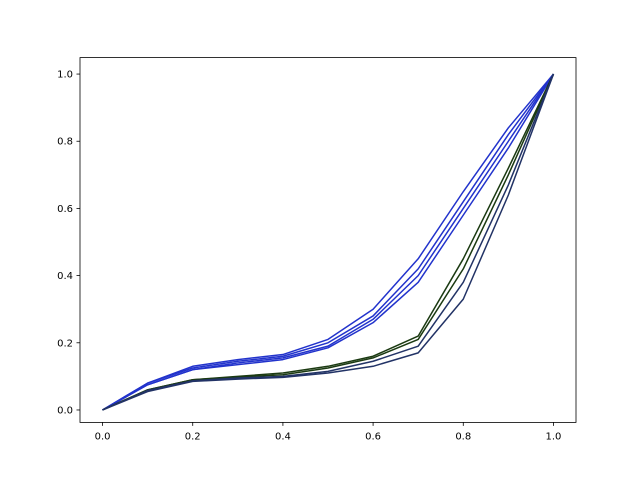 The width and height of the screenshot is (640, 480). Describe the element at coordinates (283, 436) in the screenshot. I see `x-tick-label: 0.4` at that location.